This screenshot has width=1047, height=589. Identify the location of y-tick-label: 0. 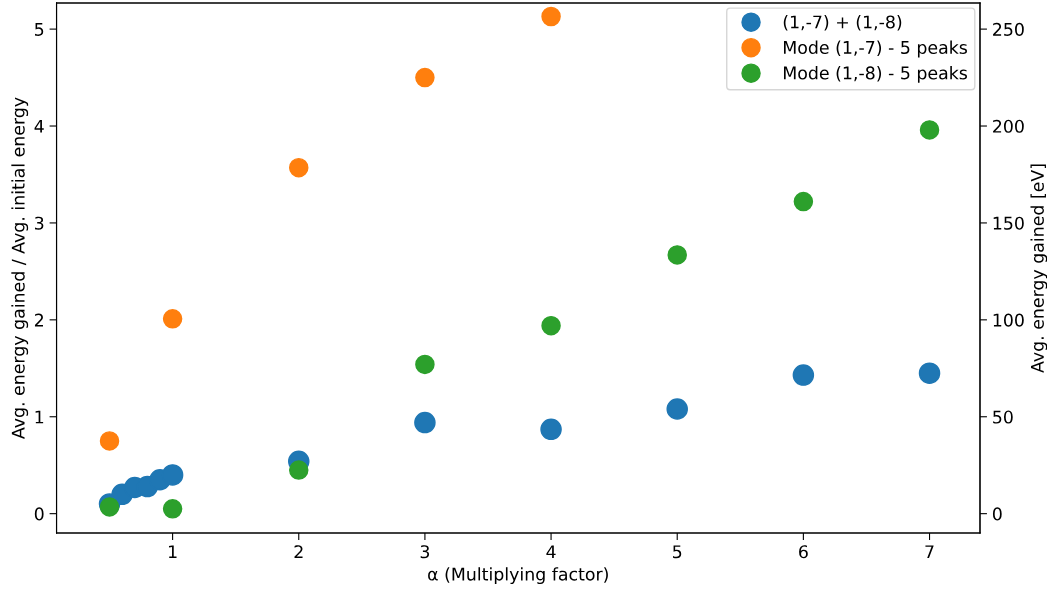
(39, 514).